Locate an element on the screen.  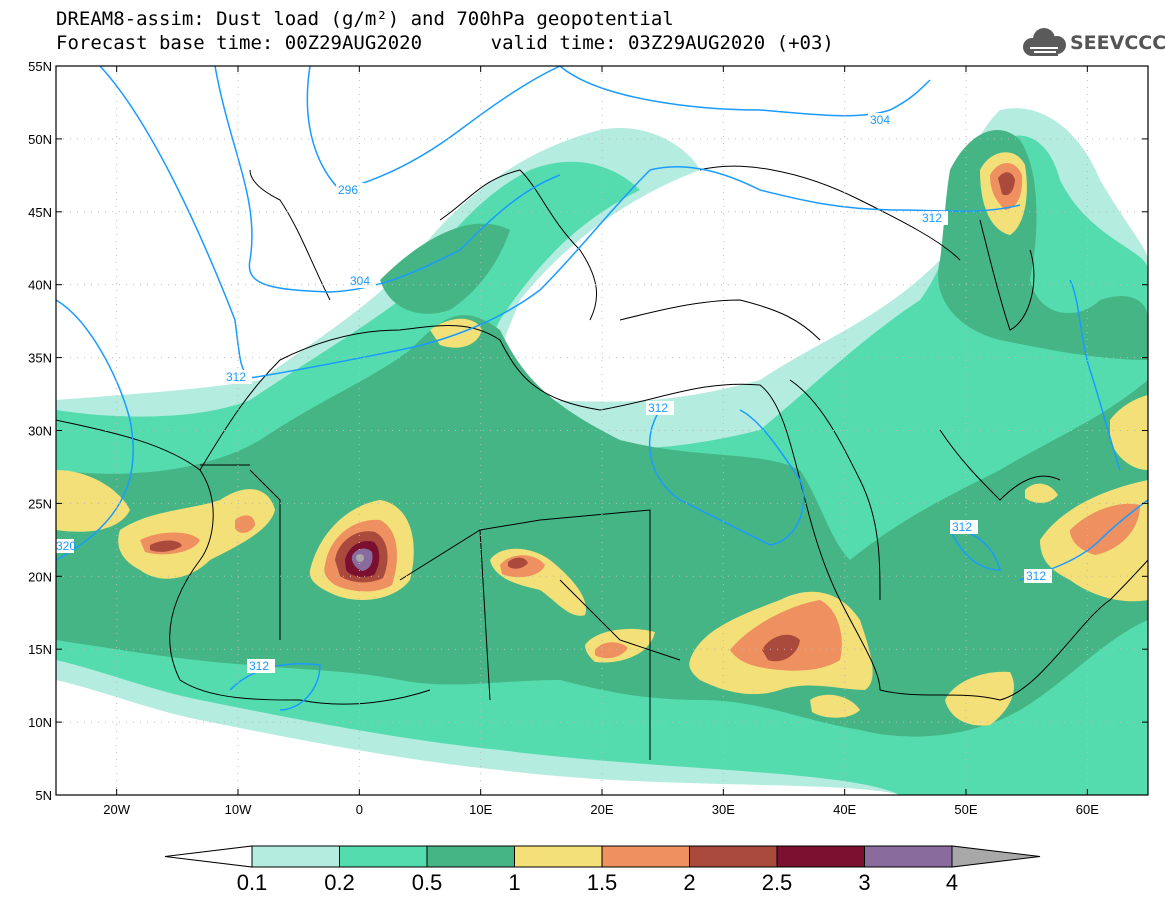
colorbar-label: 4 is located at coordinates (952, 882).